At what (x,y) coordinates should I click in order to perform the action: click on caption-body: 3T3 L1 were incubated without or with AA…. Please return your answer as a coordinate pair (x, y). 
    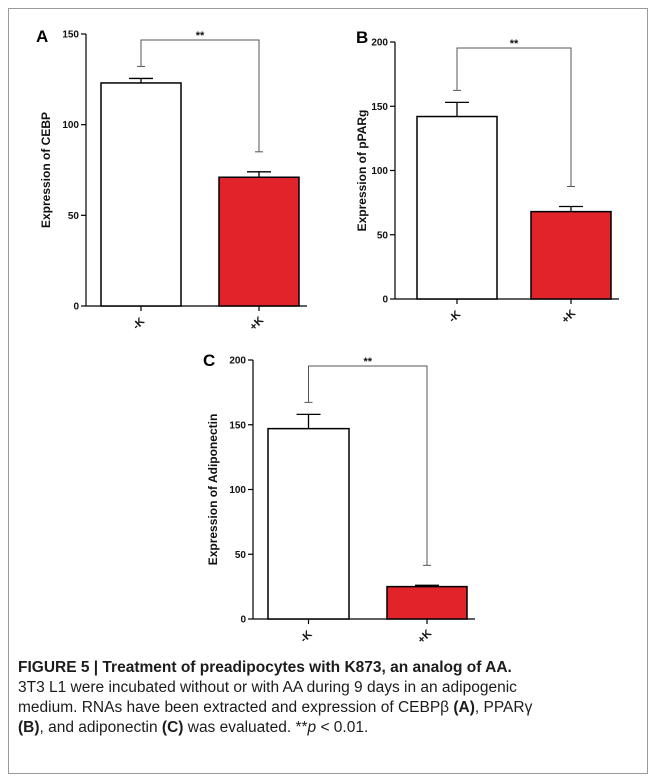
    Looking at the image, I should click on (275, 707).